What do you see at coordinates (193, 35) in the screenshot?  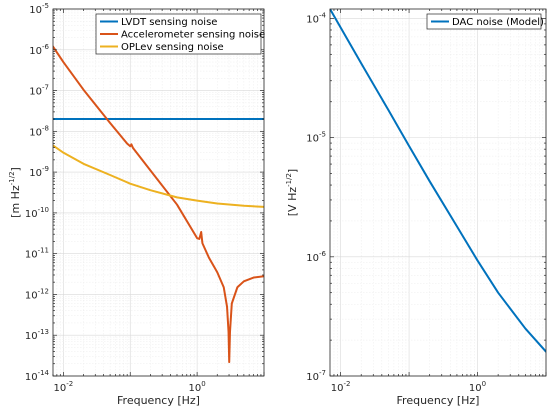 I see `legend-label-1: Accelerometer sensing noise` at bounding box center [193, 35].